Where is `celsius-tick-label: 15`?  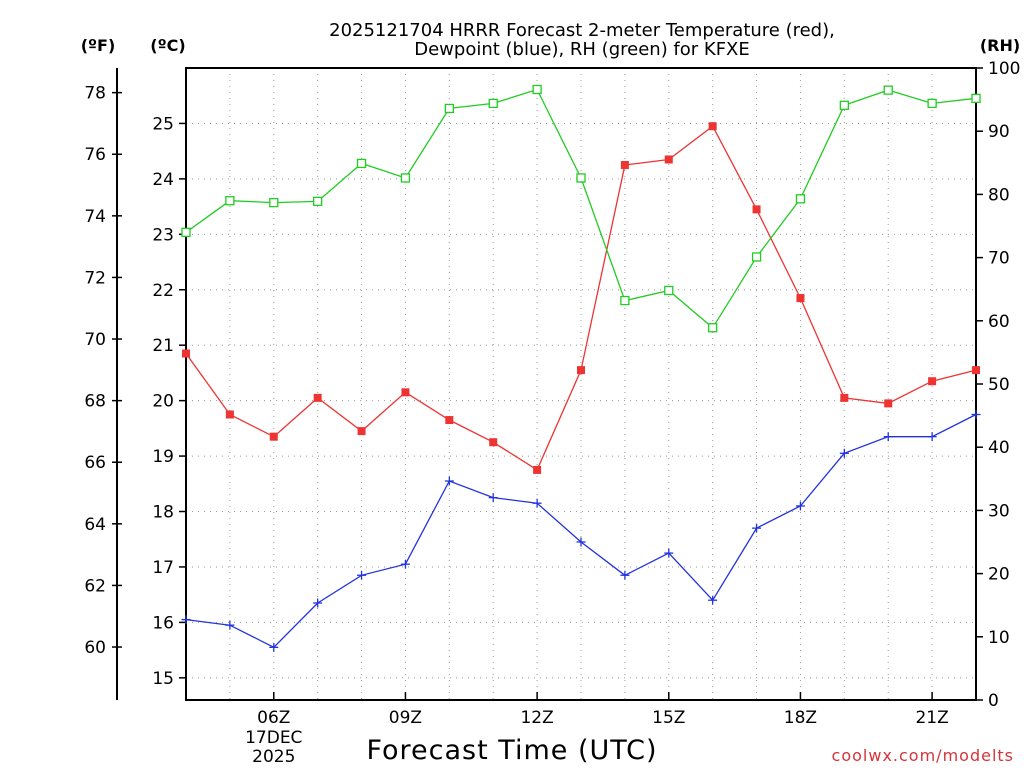 celsius-tick-label: 15 is located at coordinates (163, 679).